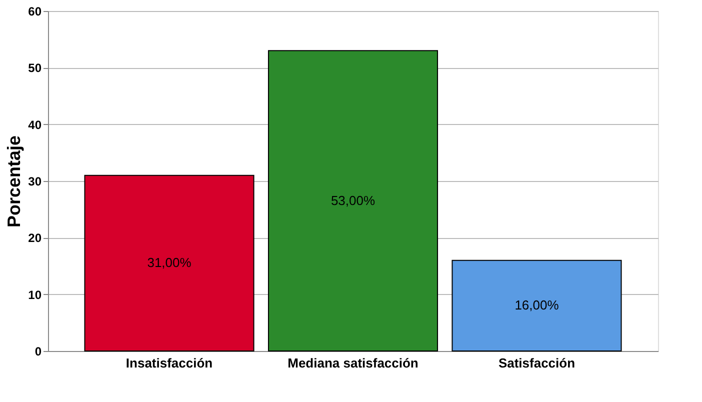  I want to click on y-tick-label: 50, so click(35, 68).